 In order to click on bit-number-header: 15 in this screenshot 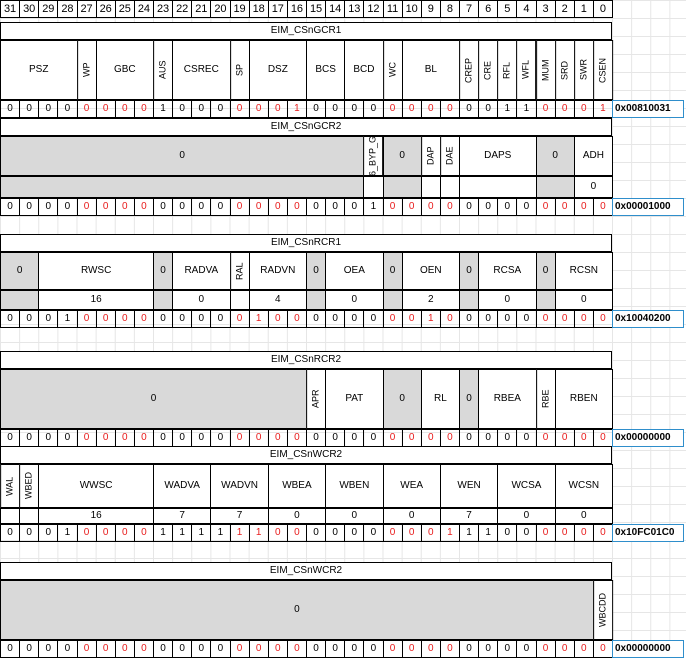, I will do `click(316, 9)`.